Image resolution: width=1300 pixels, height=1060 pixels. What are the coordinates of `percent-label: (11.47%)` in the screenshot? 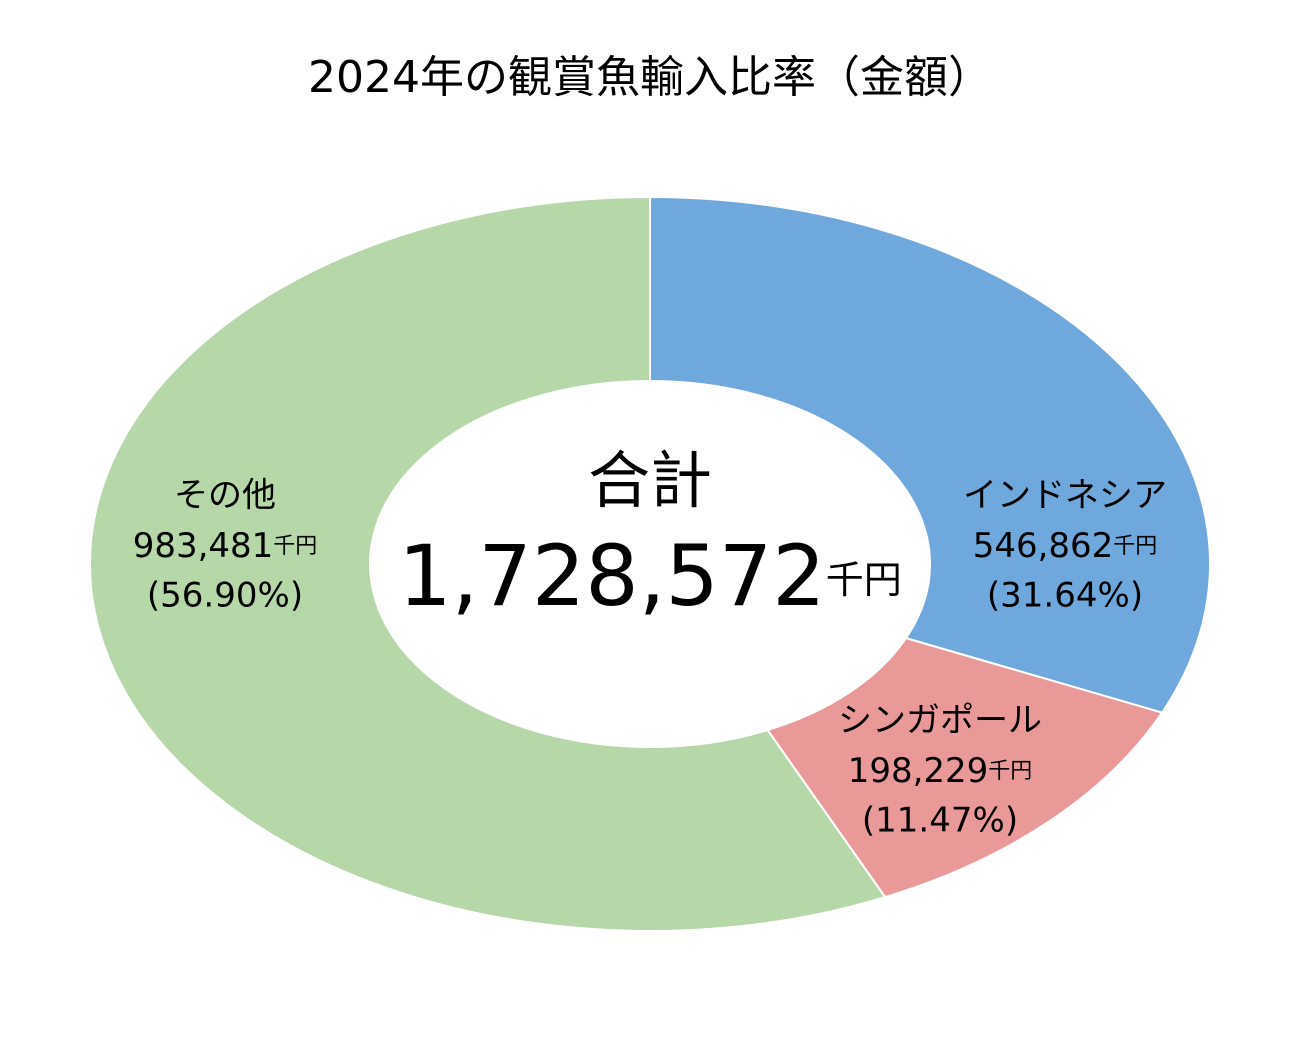 It's located at (940, 821).